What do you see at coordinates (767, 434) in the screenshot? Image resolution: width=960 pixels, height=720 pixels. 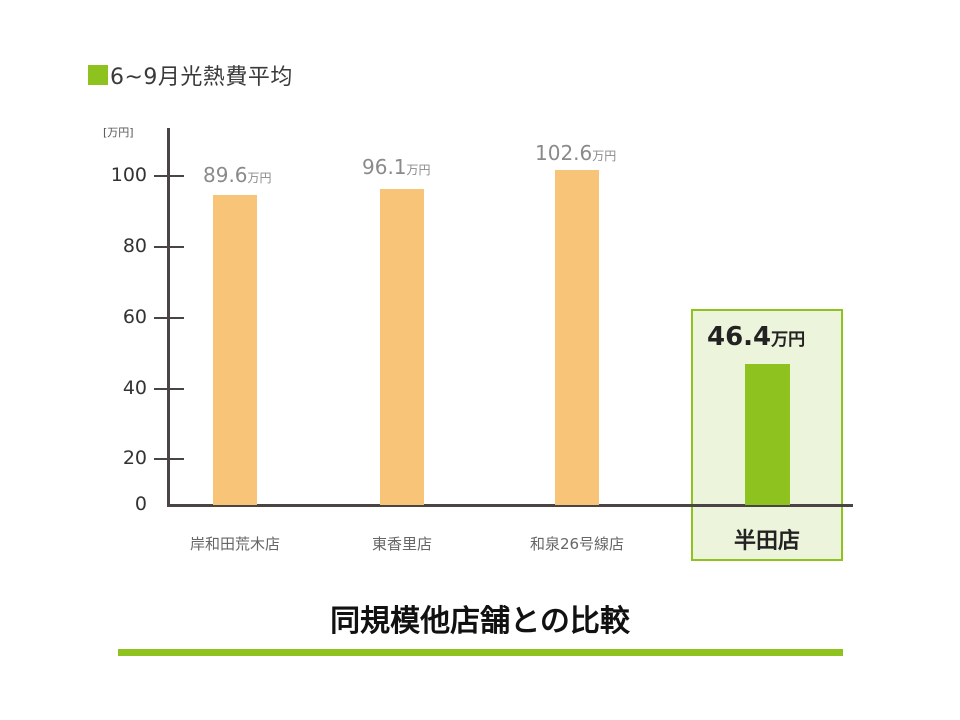 I see `bar-handa` at bounding box center [767, 434].